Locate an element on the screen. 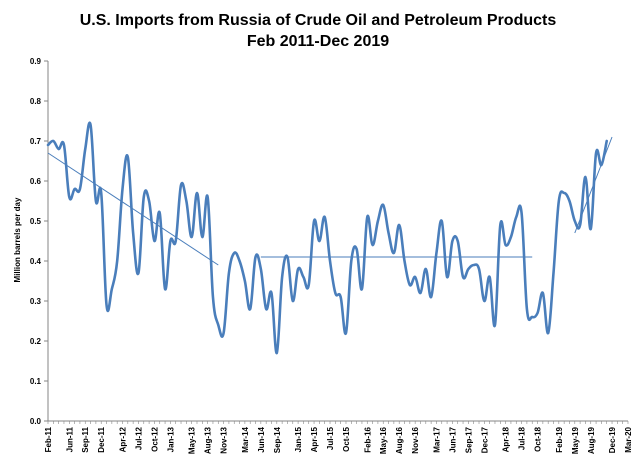 Image resolution: width=640 pixels, height=465 pixels. x-tick-label: Oct-12 is located at coordinates (154, 438).